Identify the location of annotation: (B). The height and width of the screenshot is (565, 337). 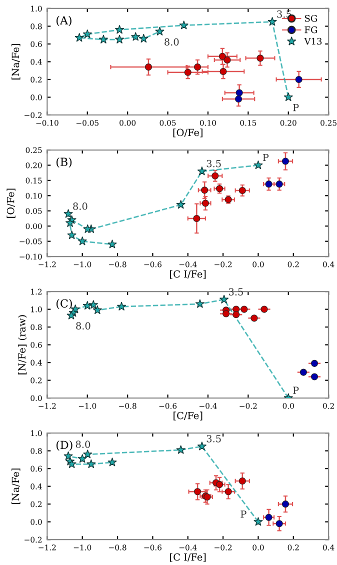
(64, 162).